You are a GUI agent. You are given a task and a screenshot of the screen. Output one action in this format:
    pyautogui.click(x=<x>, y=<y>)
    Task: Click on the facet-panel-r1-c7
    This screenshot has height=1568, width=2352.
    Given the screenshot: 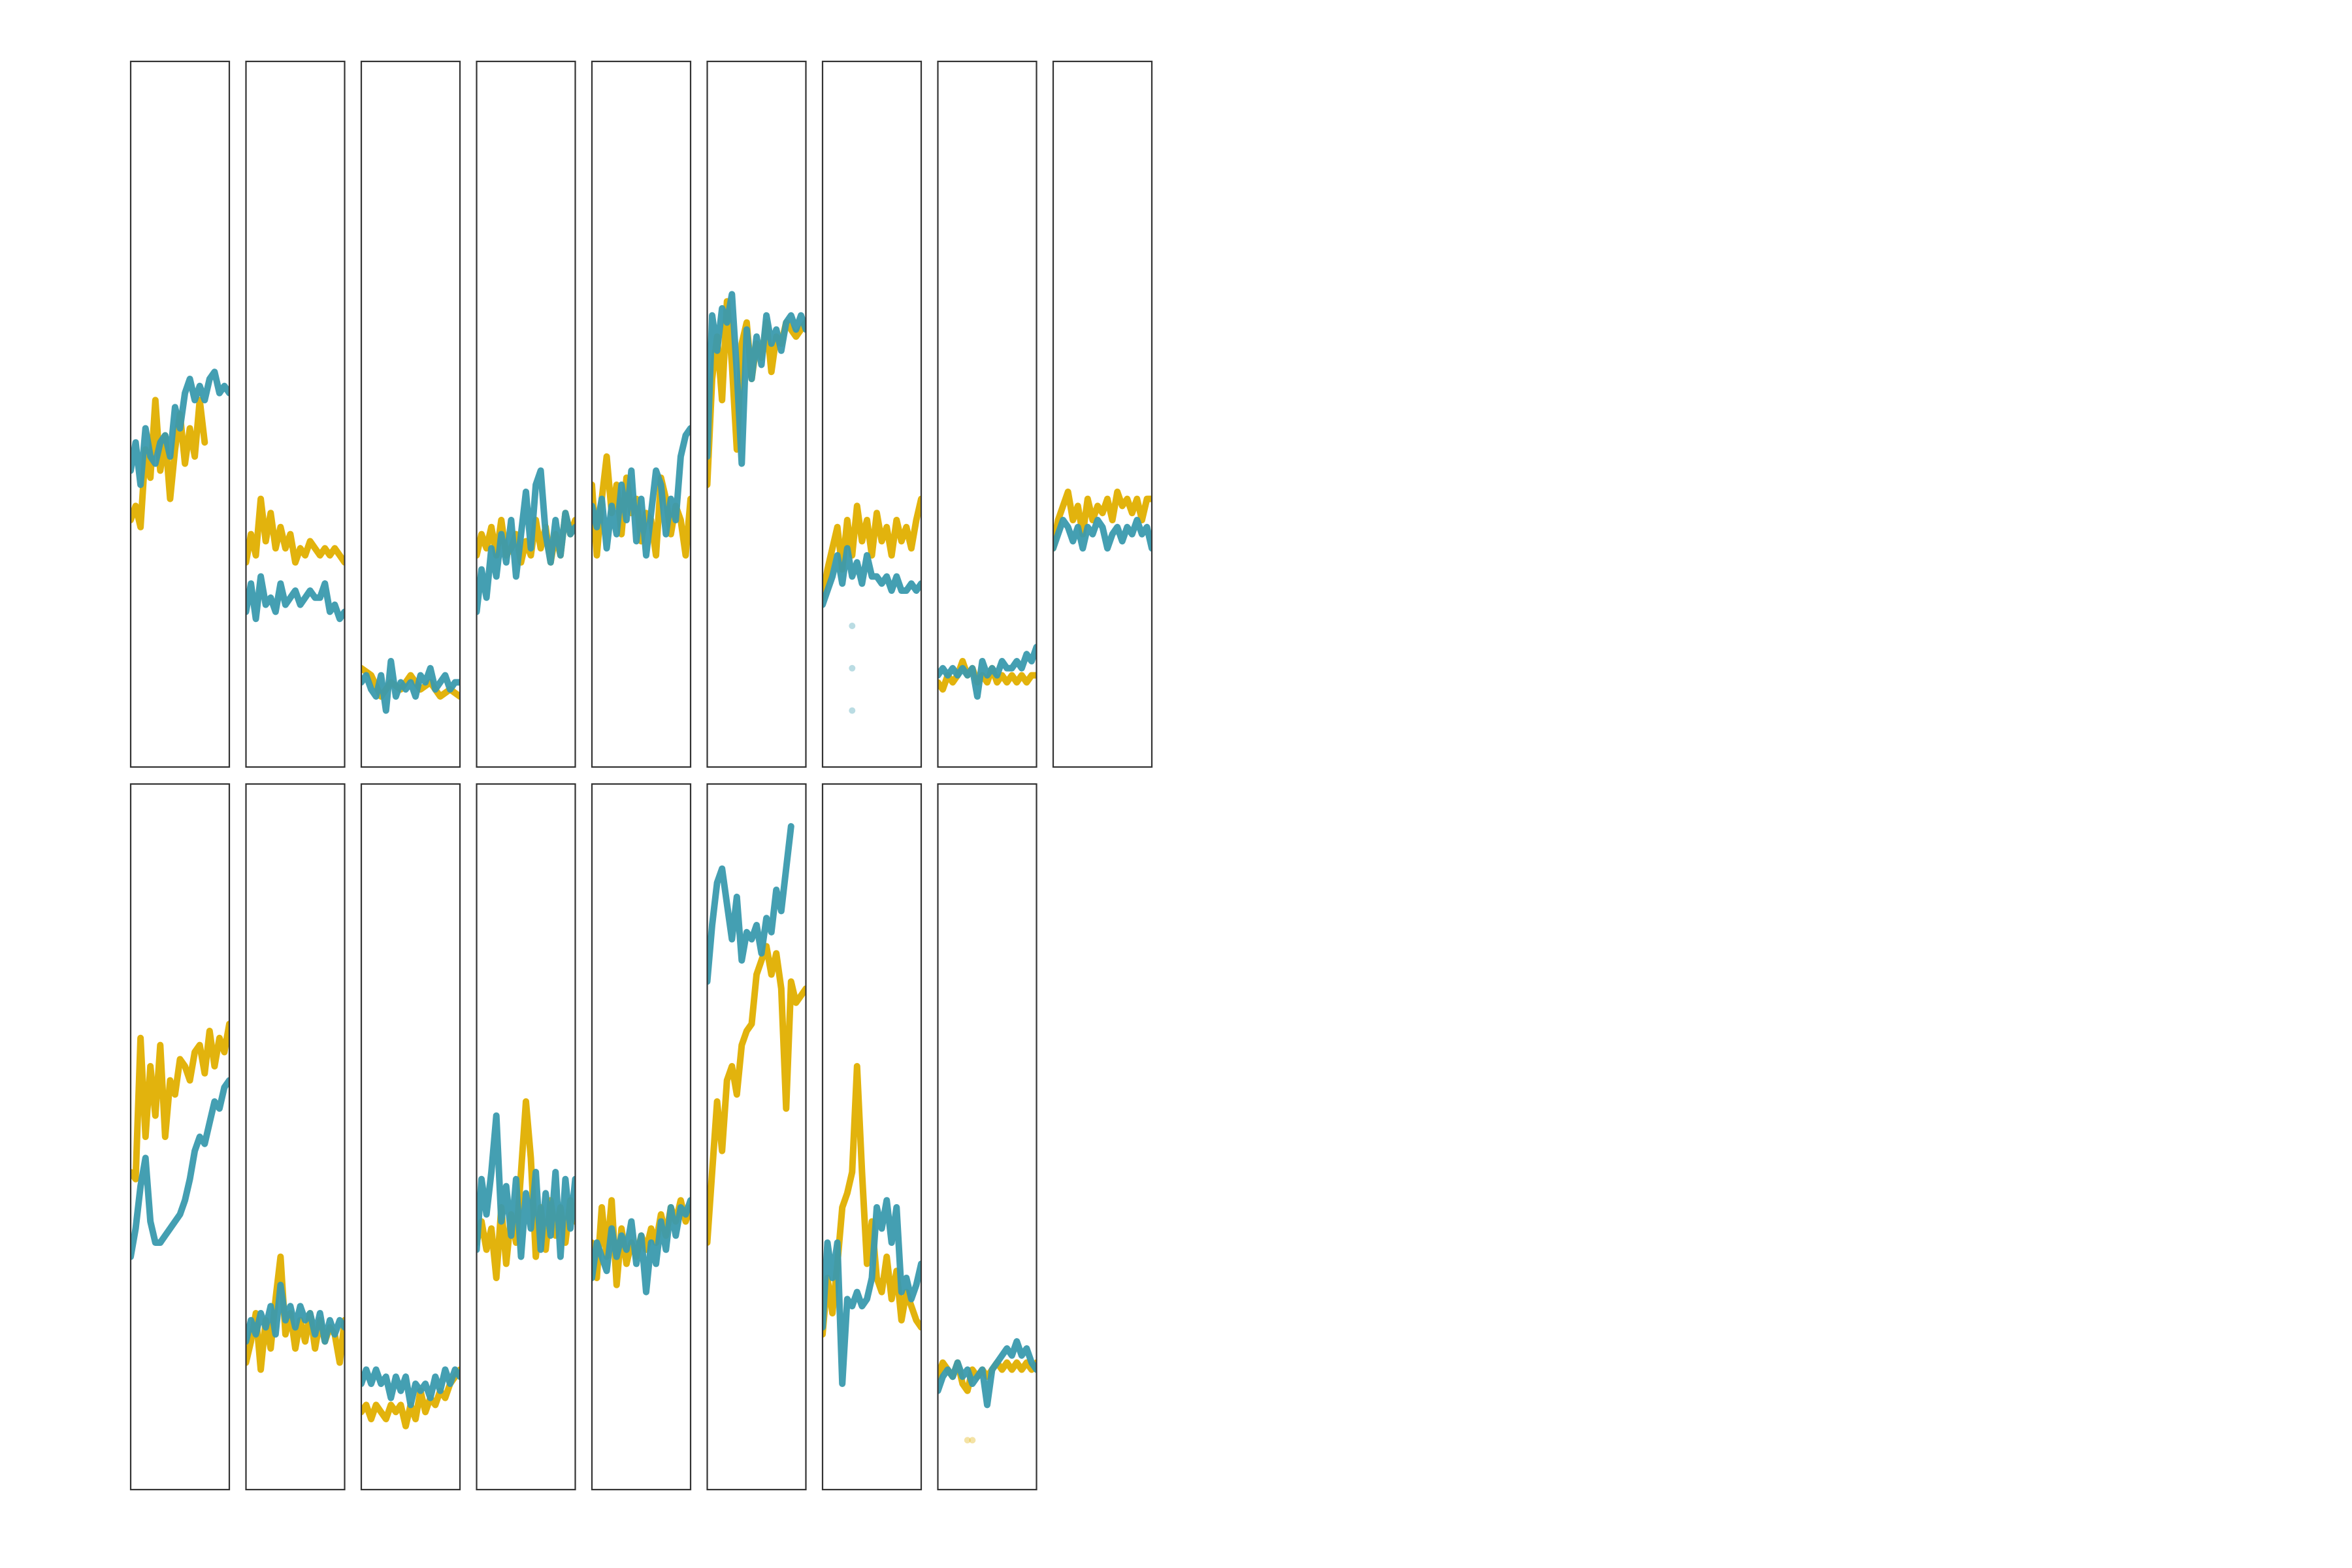 What is the action you would take?
    pyautogui.click(x=872, y=414)
    